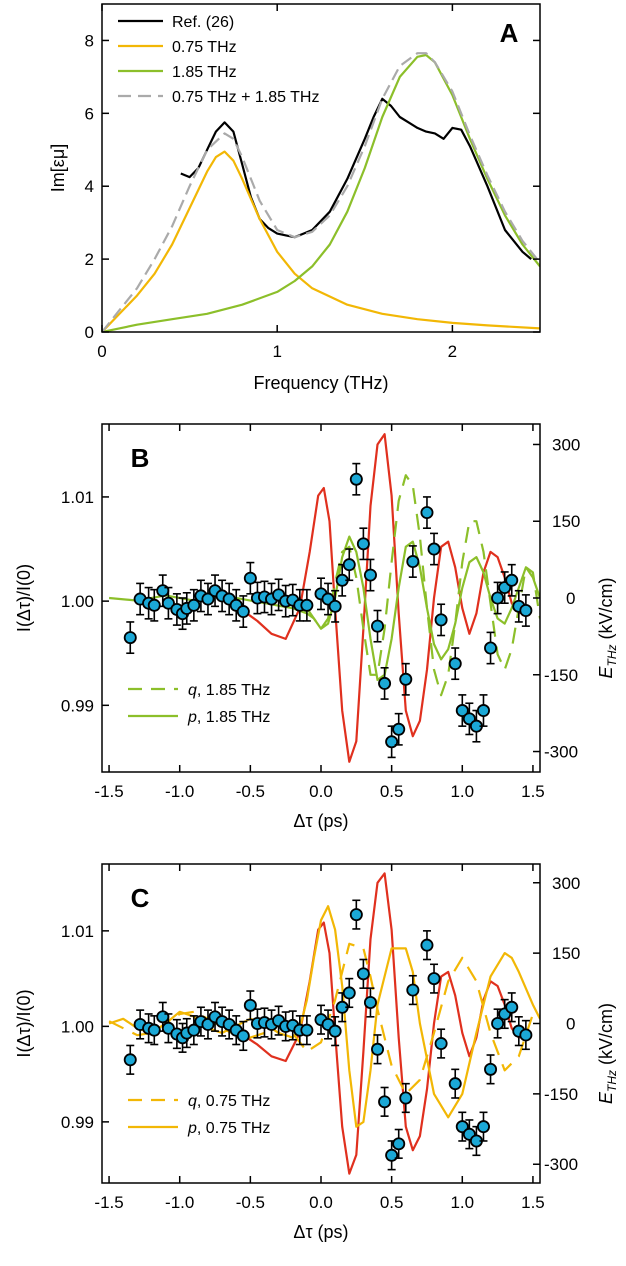  What do you see at coordinates (533, 1202) in the screenshot?
I see `x-tick-label: 1.5` at bounding box center [533, 1202].